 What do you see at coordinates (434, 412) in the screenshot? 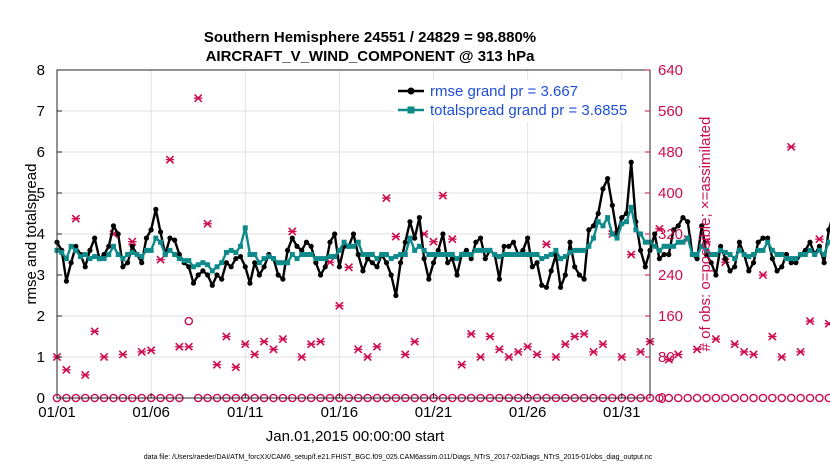
I see `x-tick-label: 01/21` at bounding box center [434, 412].